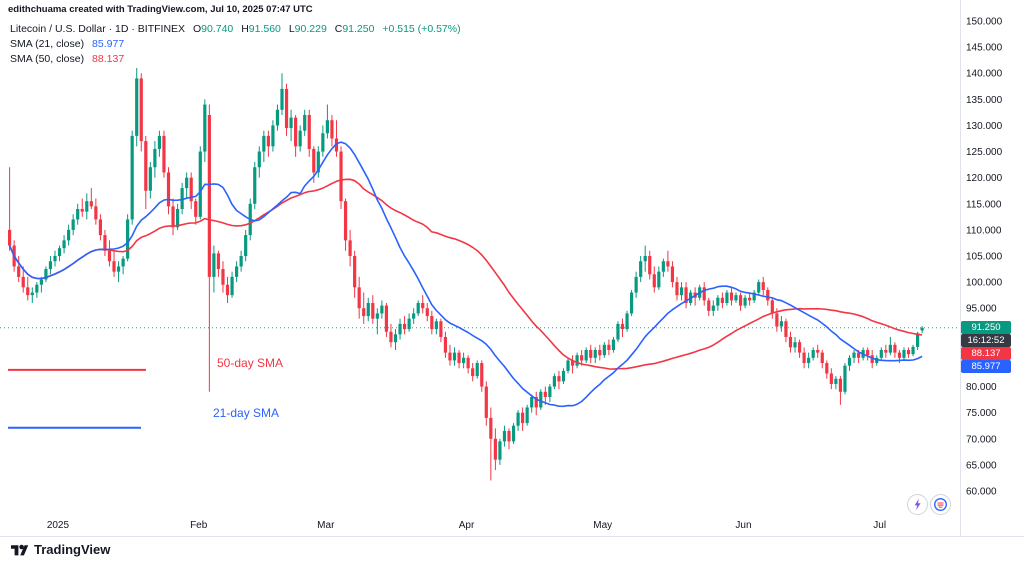 This screenshot has height=562, width=1024. I want to click on sma50-legend-row: SMA (50, close) 88.137, so click(235, 59).